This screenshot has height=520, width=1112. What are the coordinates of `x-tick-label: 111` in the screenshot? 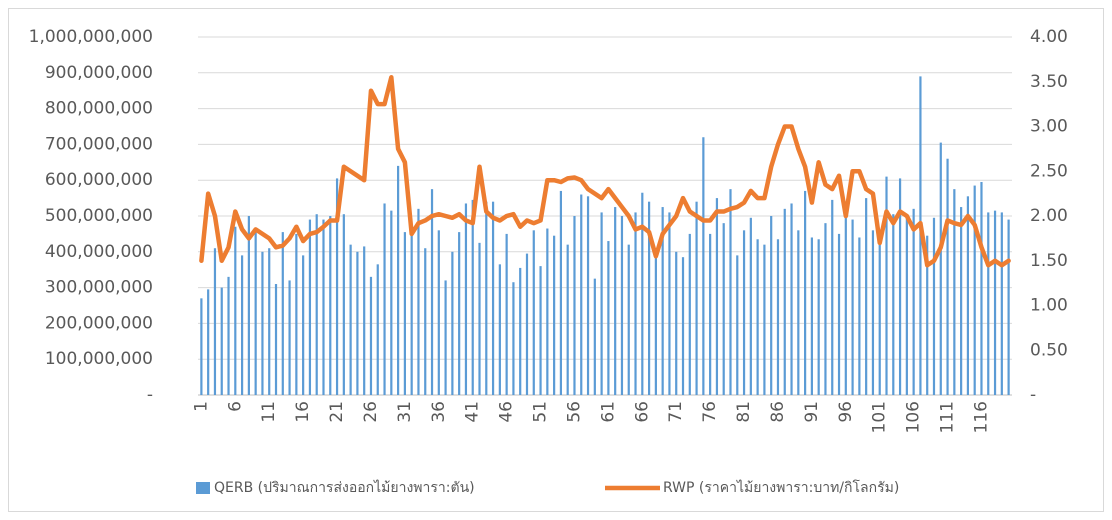 It's located at (948, 417).